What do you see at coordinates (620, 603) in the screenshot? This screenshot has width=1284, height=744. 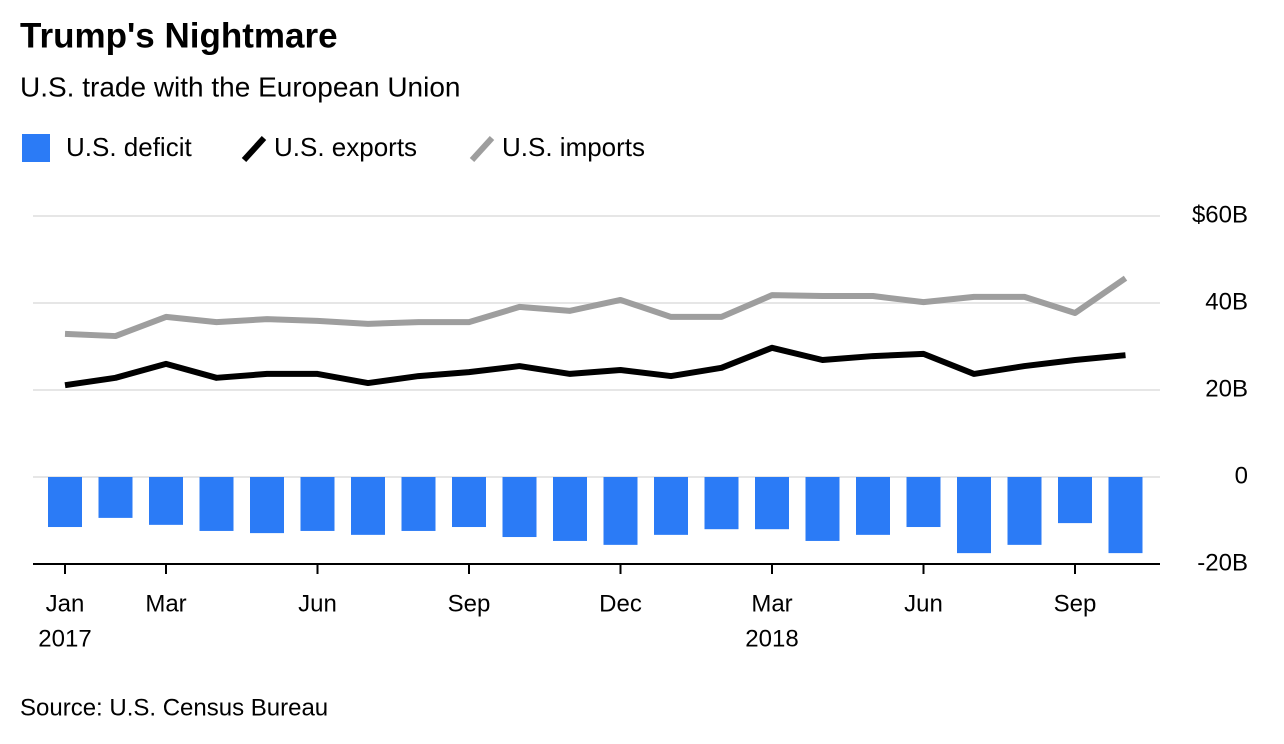 I see `x-tick-label: Dec` at bounding box center [620, 603].